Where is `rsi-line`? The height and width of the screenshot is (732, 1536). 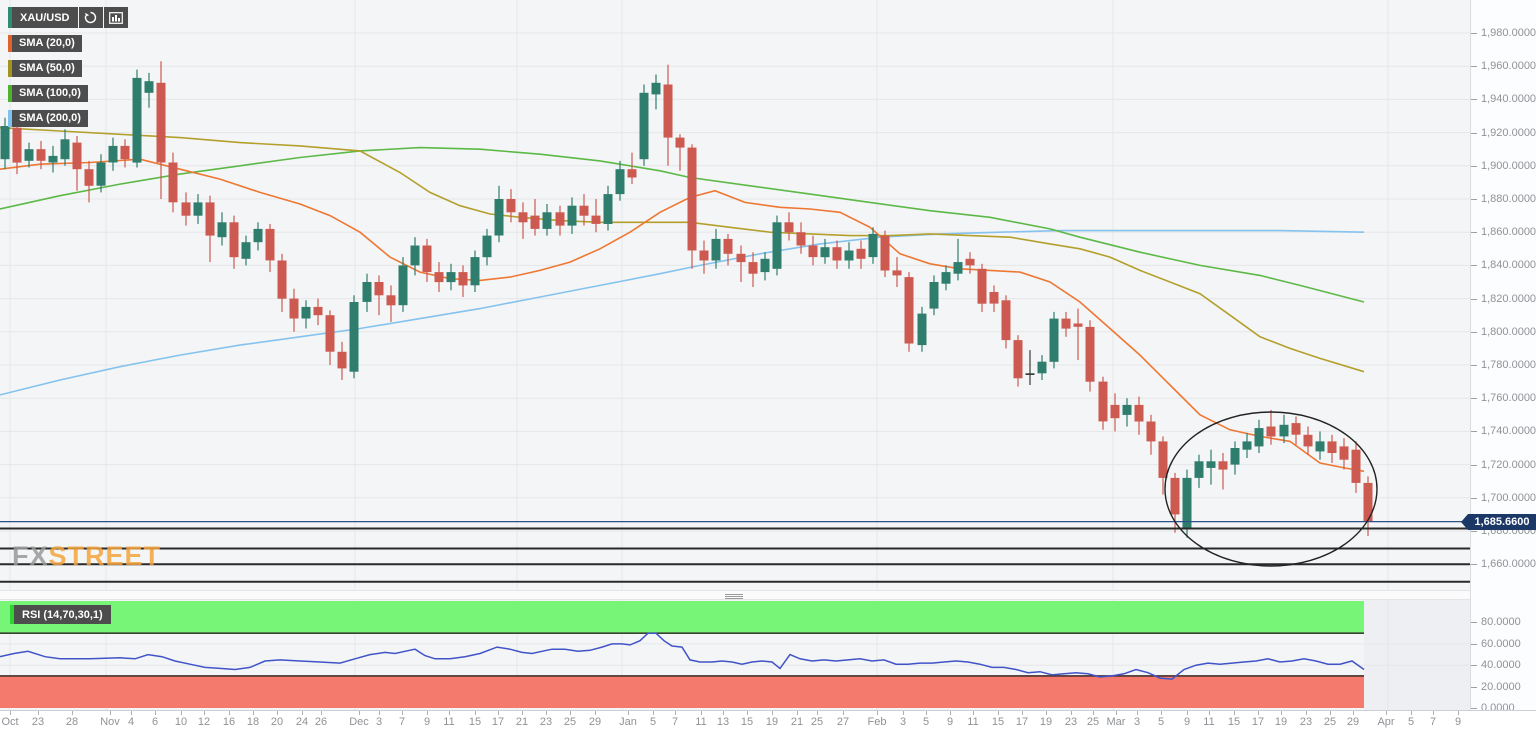
rsi-line is located at coordinates (682, 656).